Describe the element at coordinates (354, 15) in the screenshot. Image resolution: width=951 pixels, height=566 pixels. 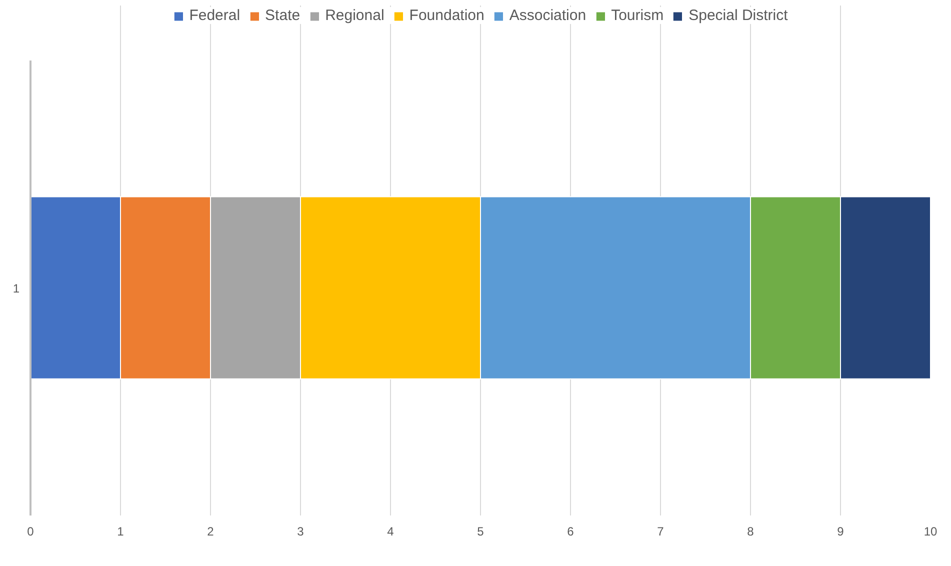
I see `legend-label: Regional` at that location.